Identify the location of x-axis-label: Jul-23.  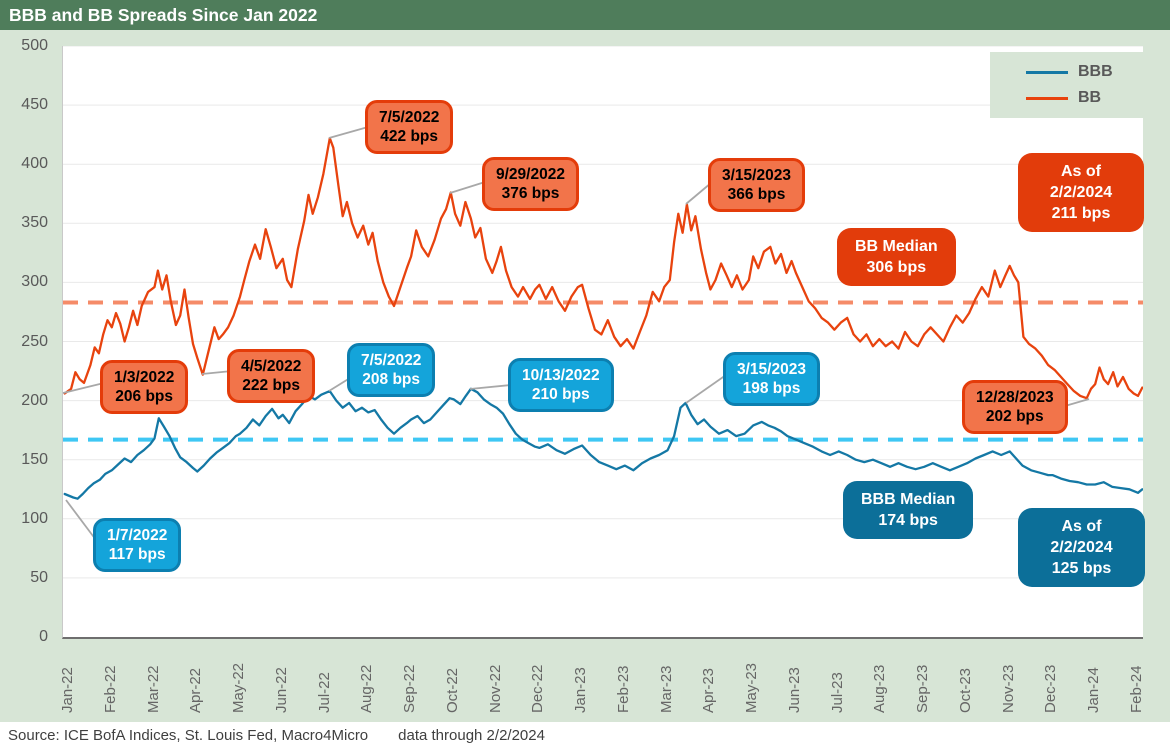
(837, 692).